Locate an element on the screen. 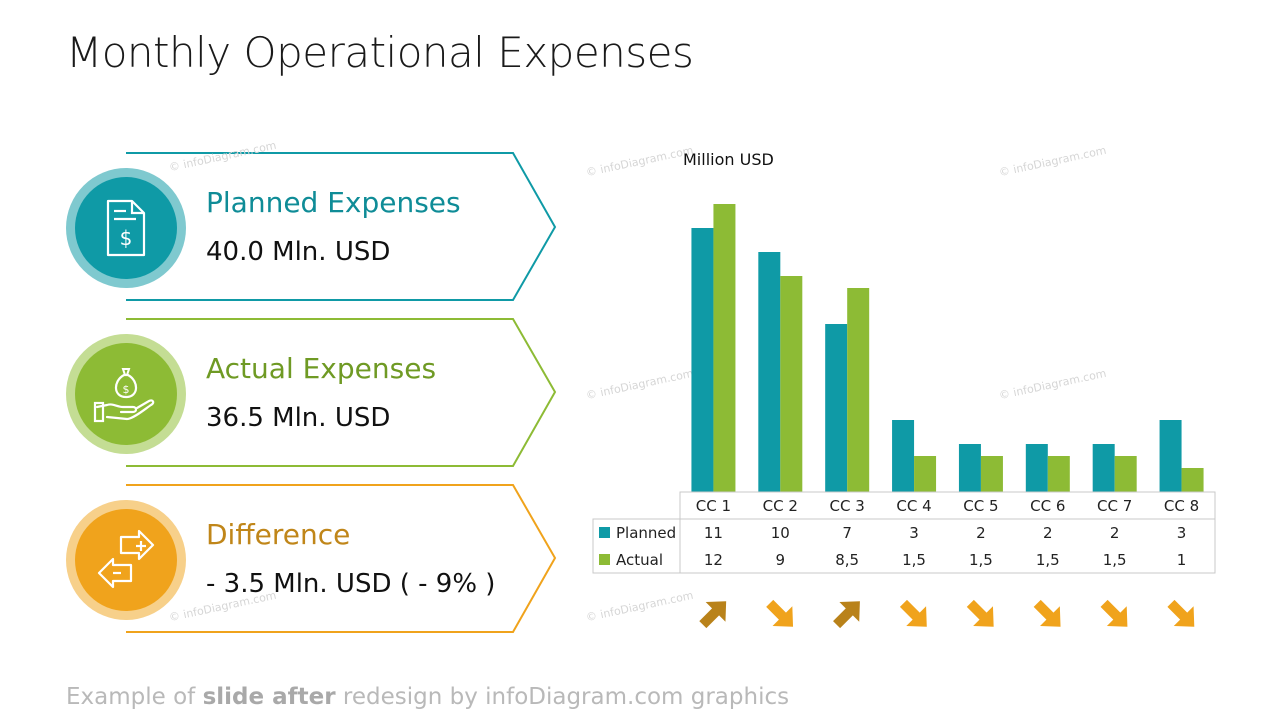 This screenshot has height=720, width=1280. actual-expenses-label: Actual Expenses is located at coordinates (321, 368).